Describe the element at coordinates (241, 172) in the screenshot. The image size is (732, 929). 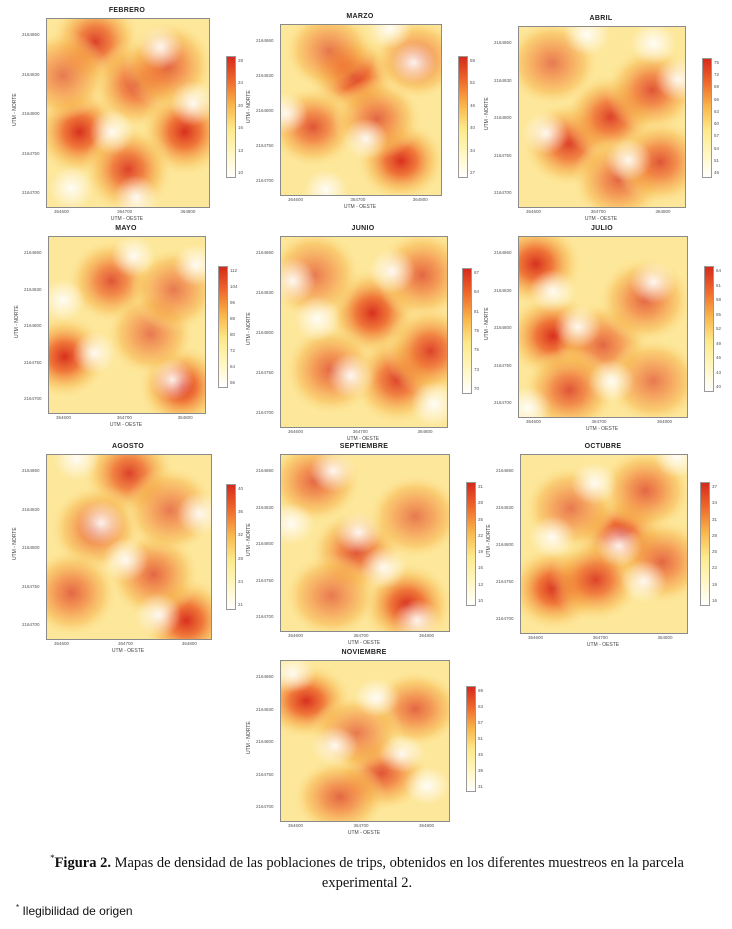
I see `colorbar-tick-label: 10` at that location.